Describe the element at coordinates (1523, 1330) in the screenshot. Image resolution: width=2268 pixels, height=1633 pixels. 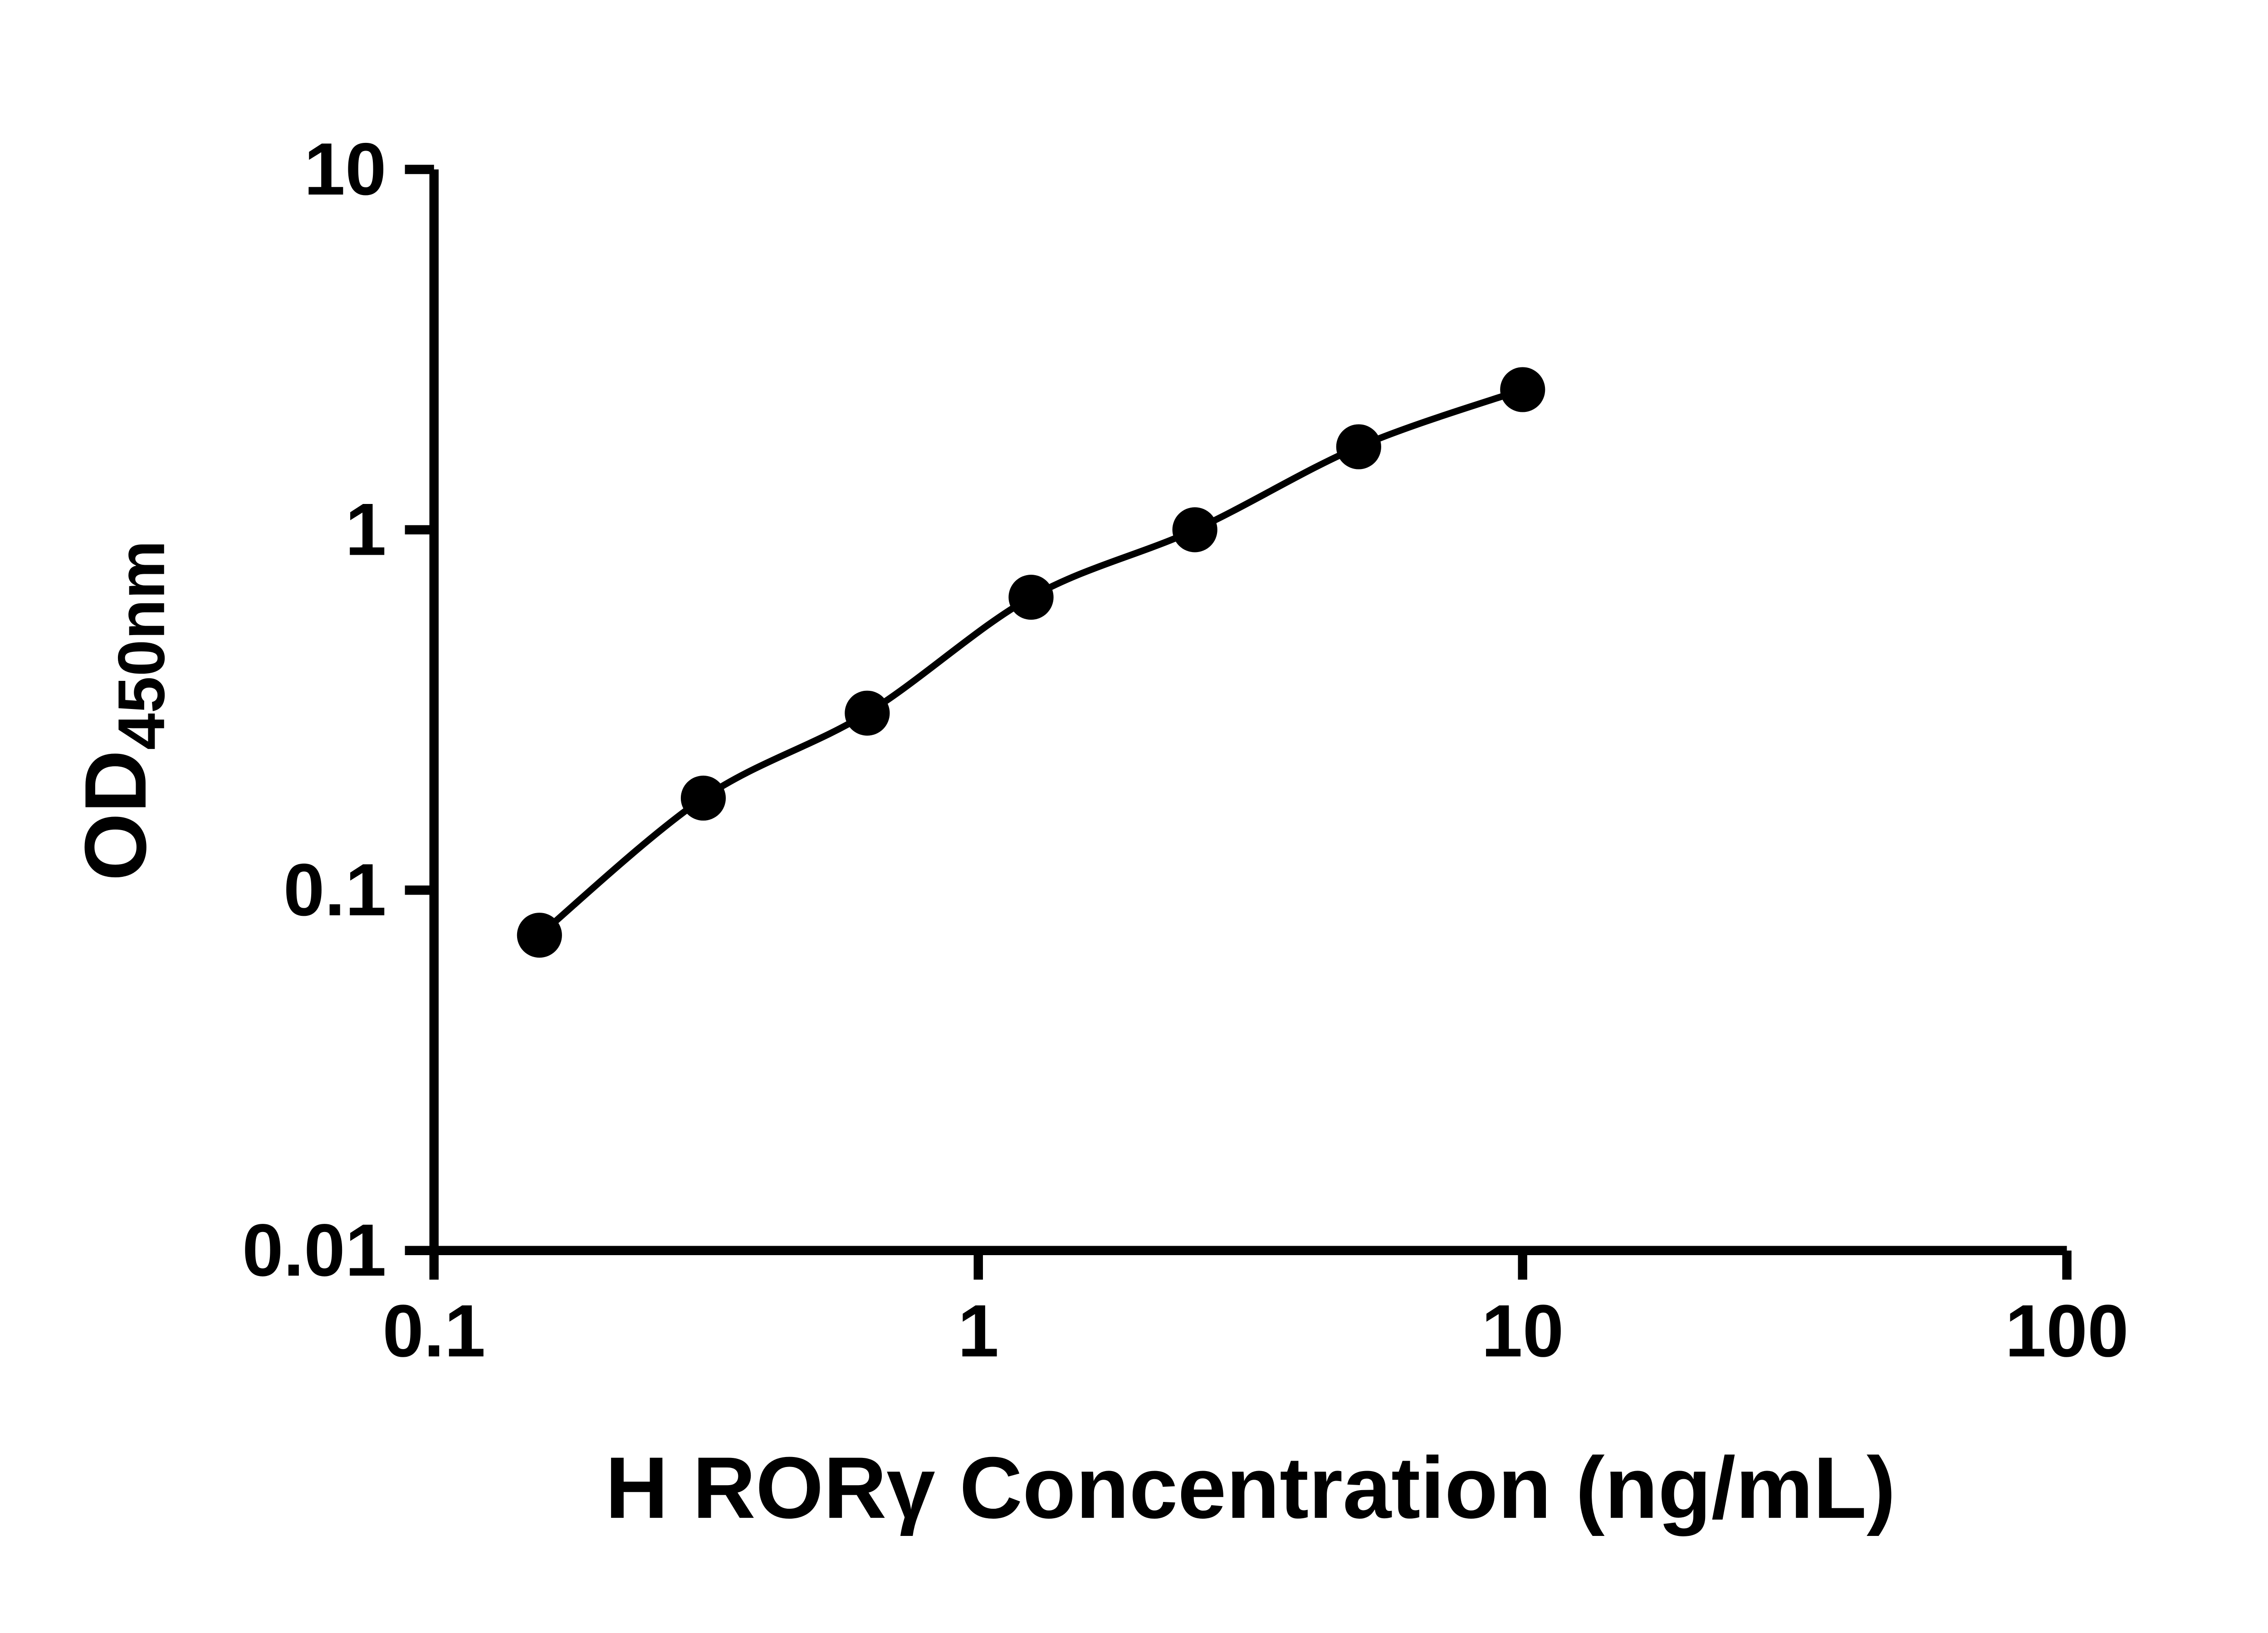
I see `x-tick-label: 10` at that location.